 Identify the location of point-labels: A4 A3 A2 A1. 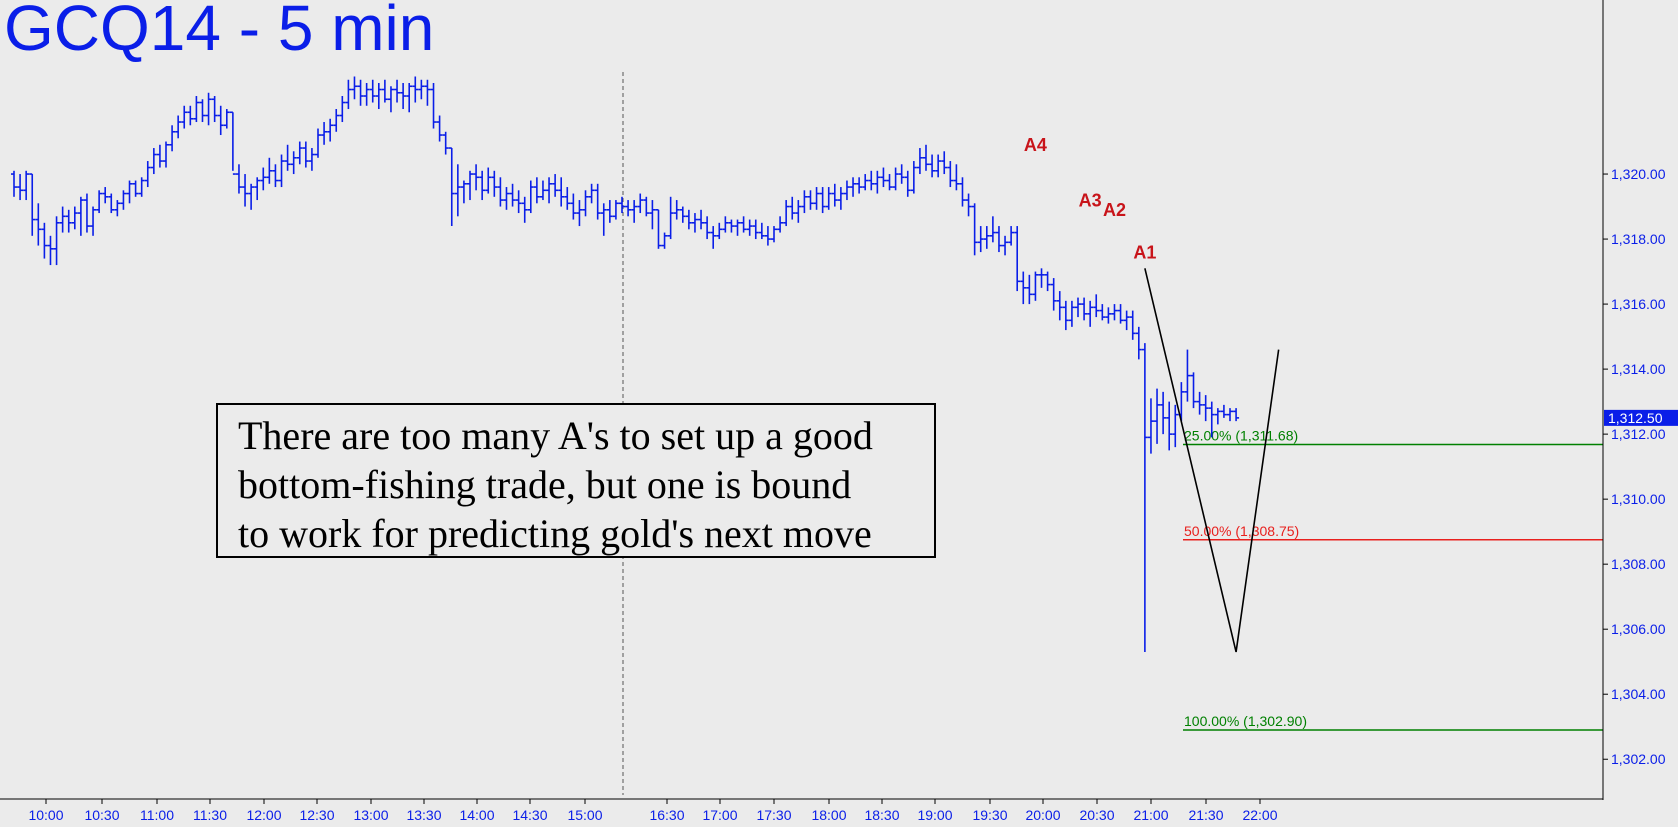
(1090, 198).